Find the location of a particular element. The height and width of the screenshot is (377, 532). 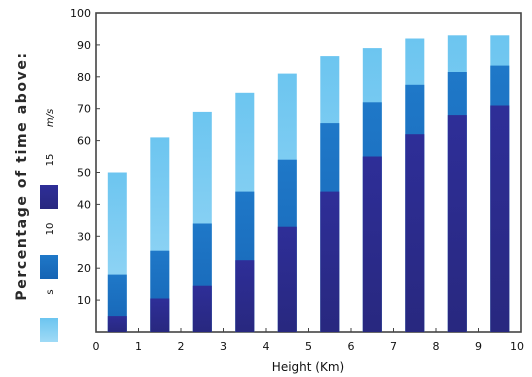

x-tick-label: 9 is located at coordinates (478, 346).